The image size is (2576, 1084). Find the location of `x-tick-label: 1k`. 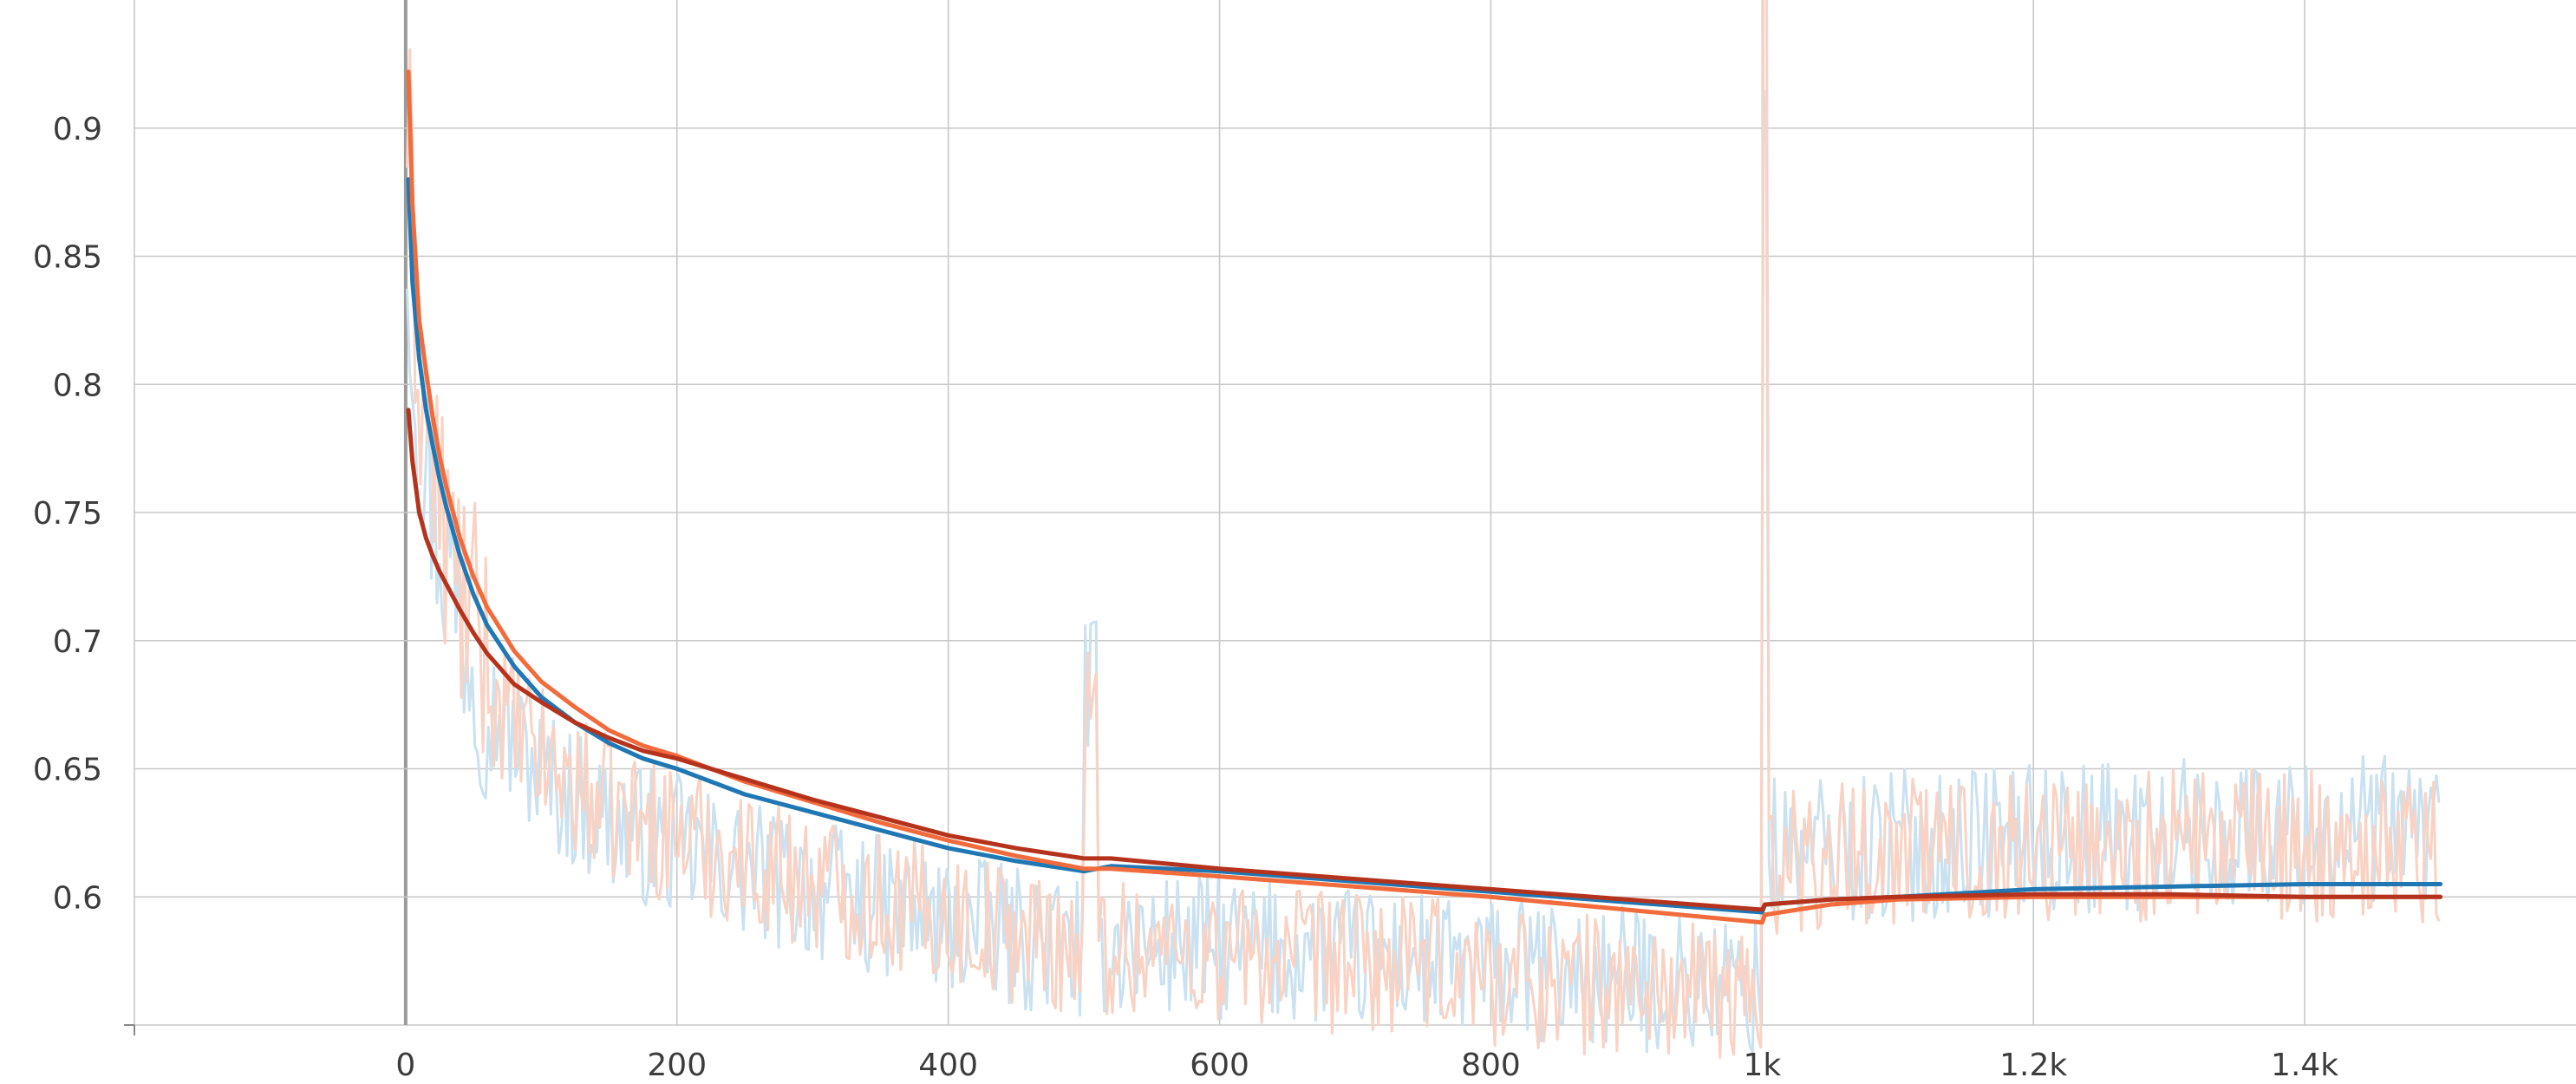

x-tick-label: 1k is located at coordinates (1762, 1065).